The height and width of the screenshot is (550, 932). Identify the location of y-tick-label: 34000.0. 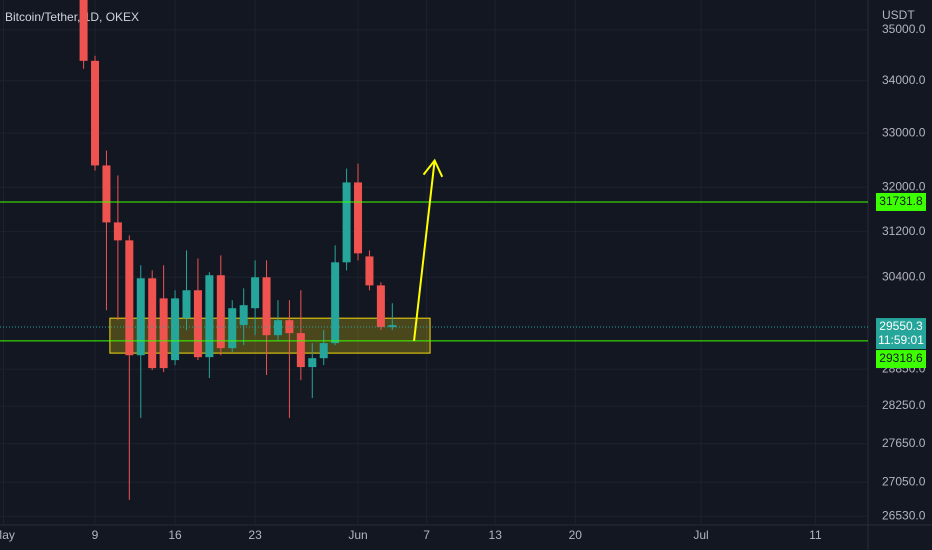
(904, 80).